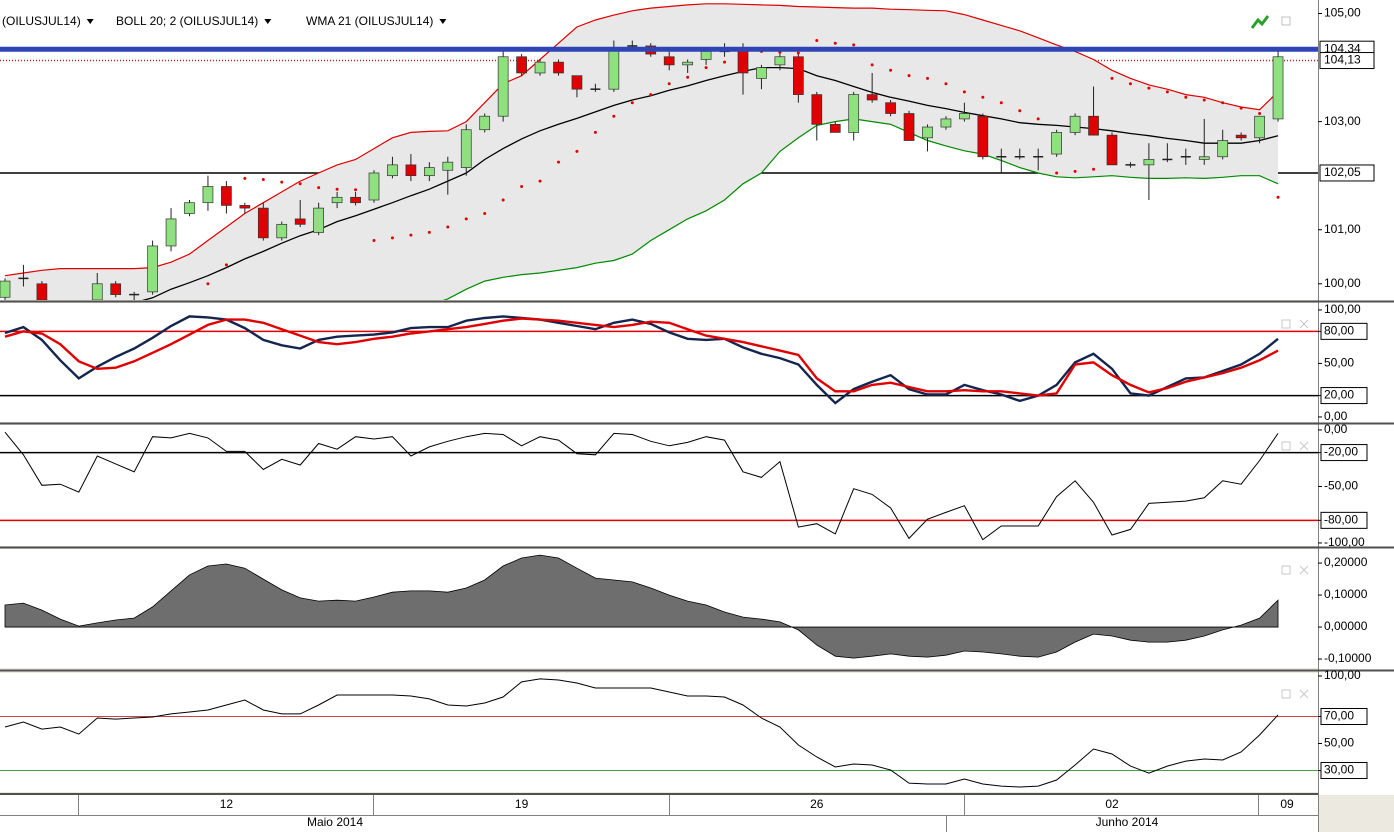  I want to click on level-label: 102,05, so click(1342, 172).